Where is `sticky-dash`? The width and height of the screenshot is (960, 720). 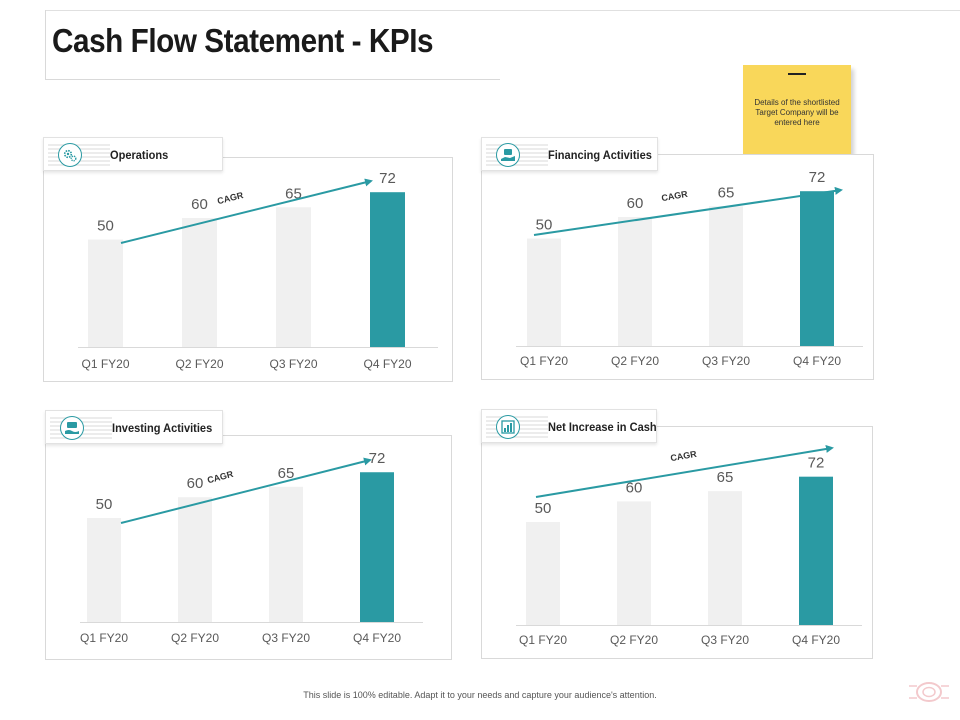 sticky-dash is located at coordinates (797, 74).